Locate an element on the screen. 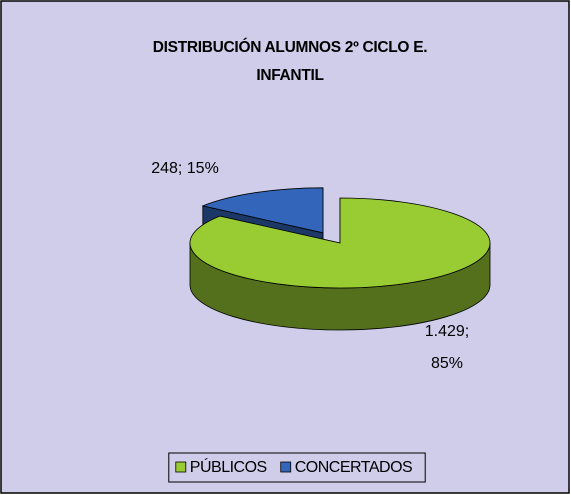 The width and height of the screenshot is (571, 495). data-label: 248; 15% is located at coordinates (185, 168).